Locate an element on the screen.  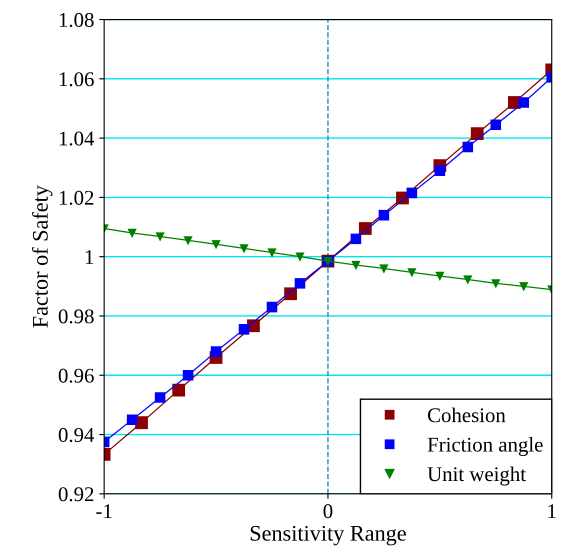
y-tick-label: 1.06 is located at coordinates (77, 79).